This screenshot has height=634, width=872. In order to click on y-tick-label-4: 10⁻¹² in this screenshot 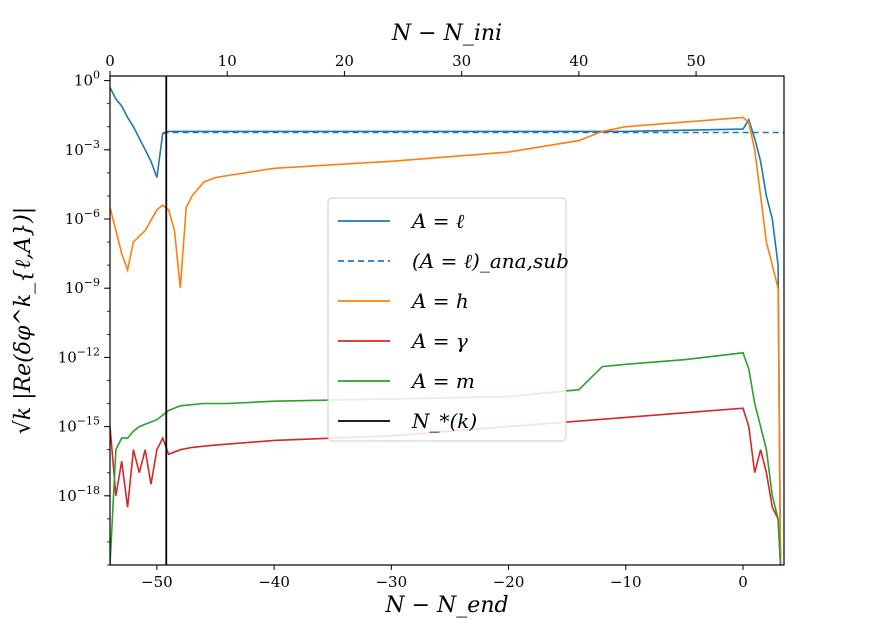, I will do `click(79, 355)`.